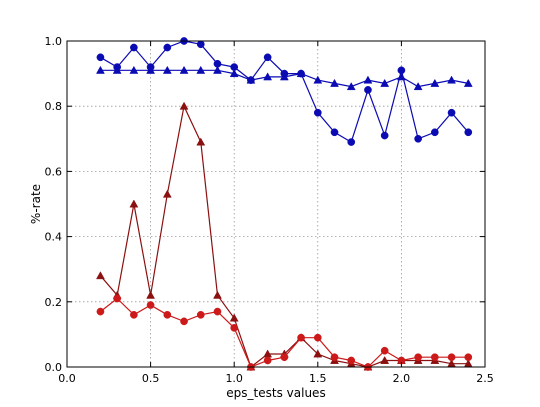 This screenshot has width=540, height=407. Describe the element at coordinates (54, 367) in the screenshot. I see `y-tick-label: 0.0` at that location.